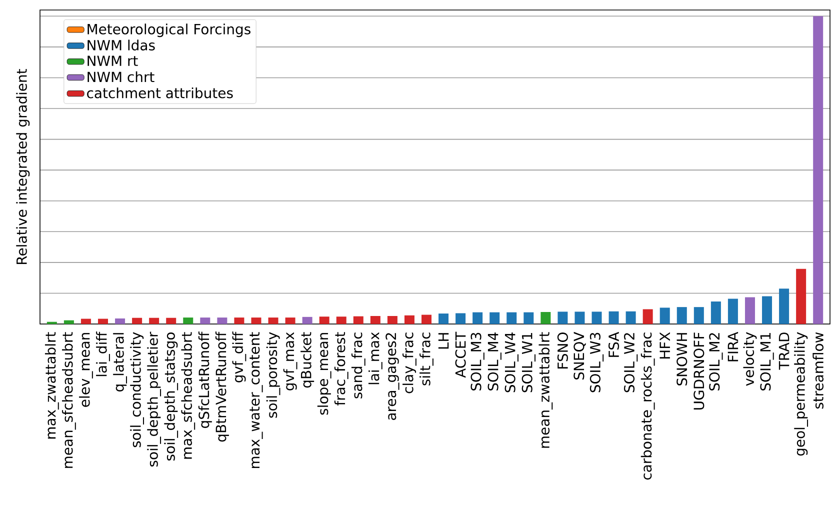  Describe the element at coordinates (188, 395) in the screenshot. I see `x-tick-label: max_sfcheadsubrt` at that location.